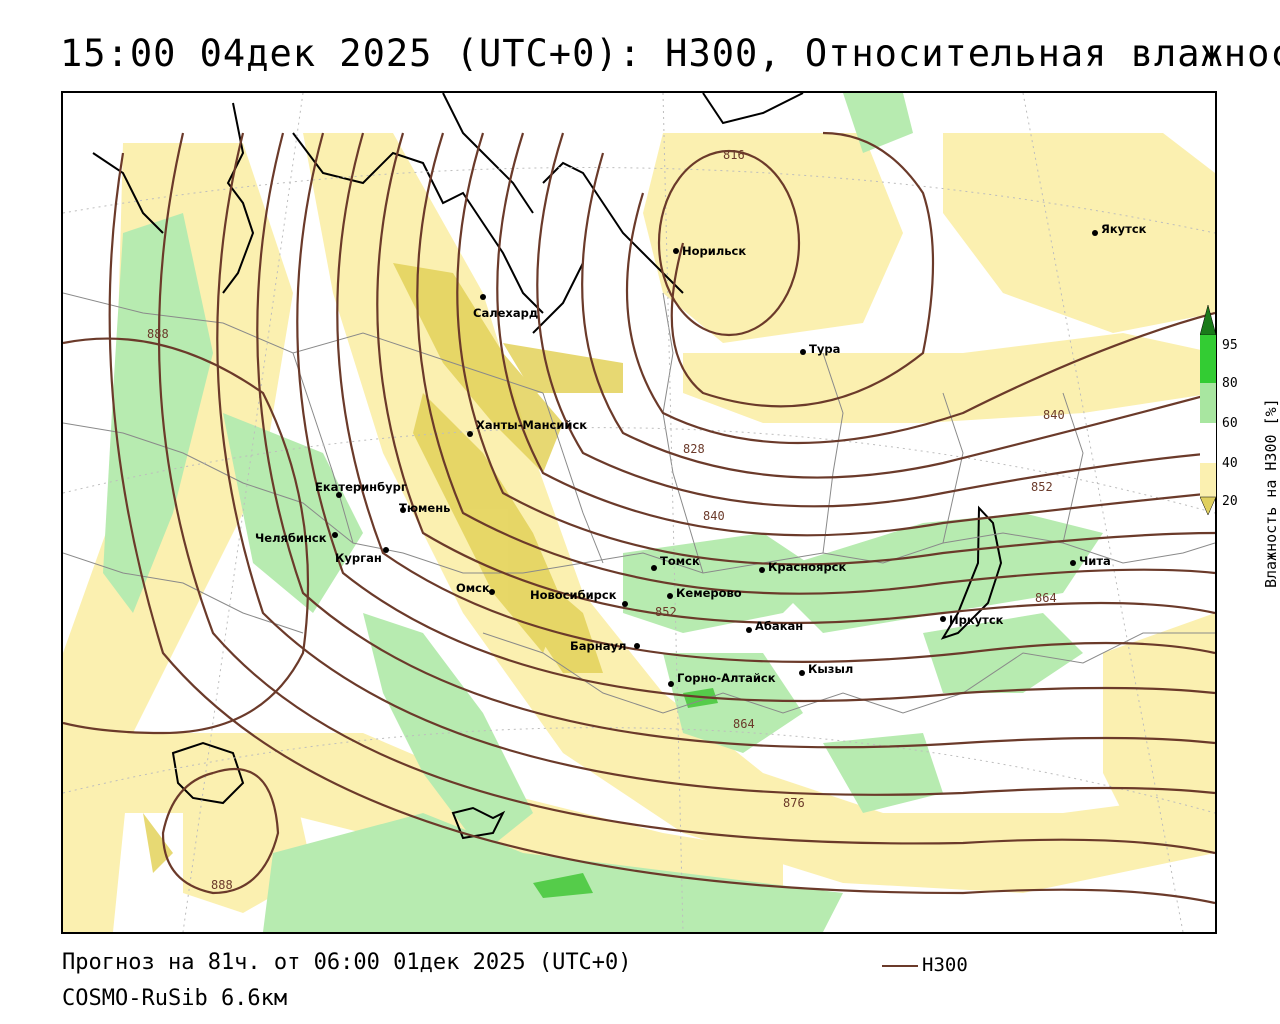  I want to click on humidity-colorbar, so click(1208, 410).